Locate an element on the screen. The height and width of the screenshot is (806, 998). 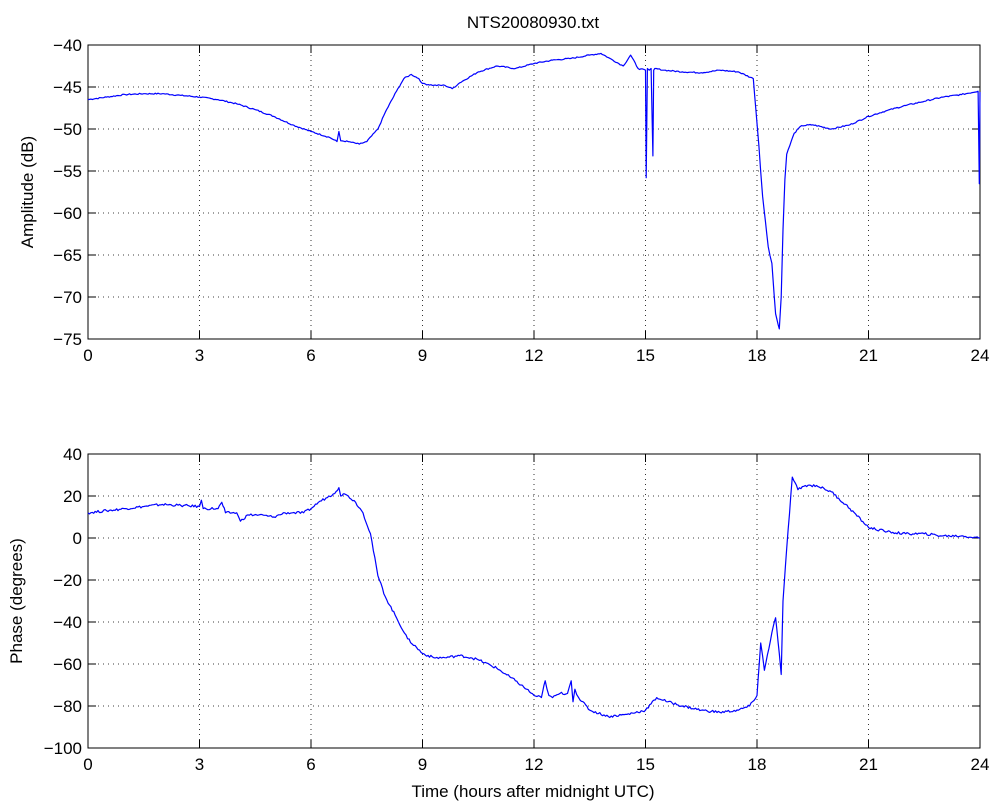
phase-x-tick-label: 18 is located at coordinates (757, 764).